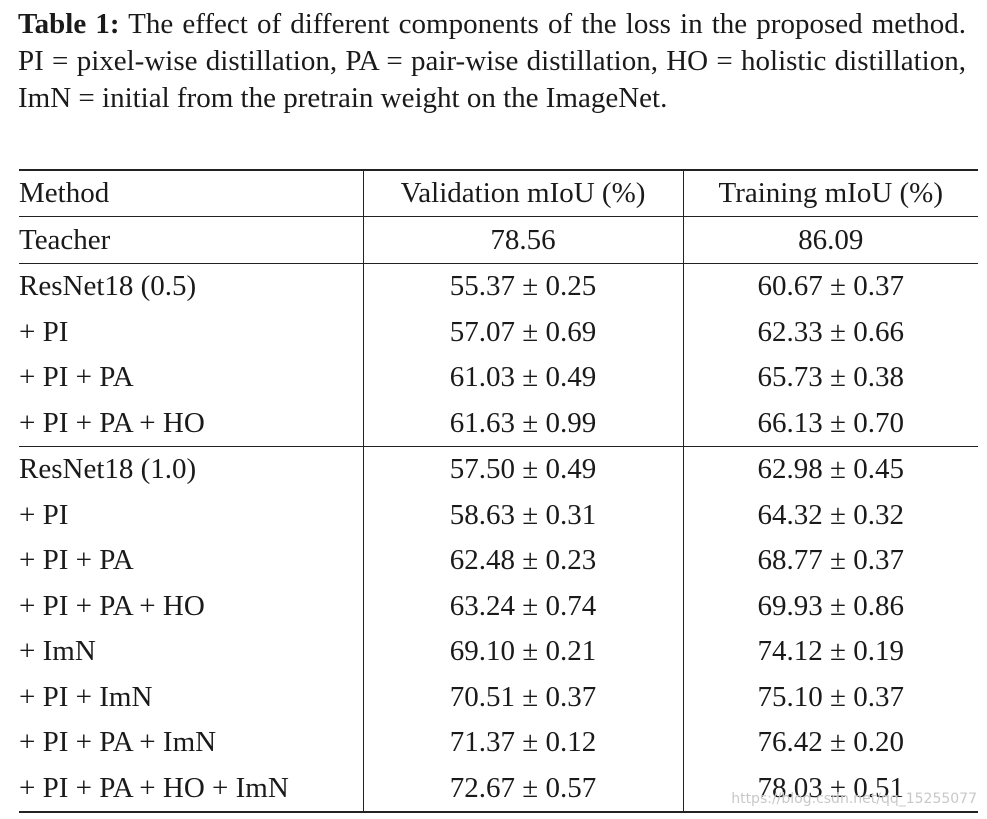 Image resolution: width=987 pixels, height=819 pixels. Describe the element at coordinates (523, 469) in the screenshot. I see `validation-cell: 57.50 ± 0.49` at that location.